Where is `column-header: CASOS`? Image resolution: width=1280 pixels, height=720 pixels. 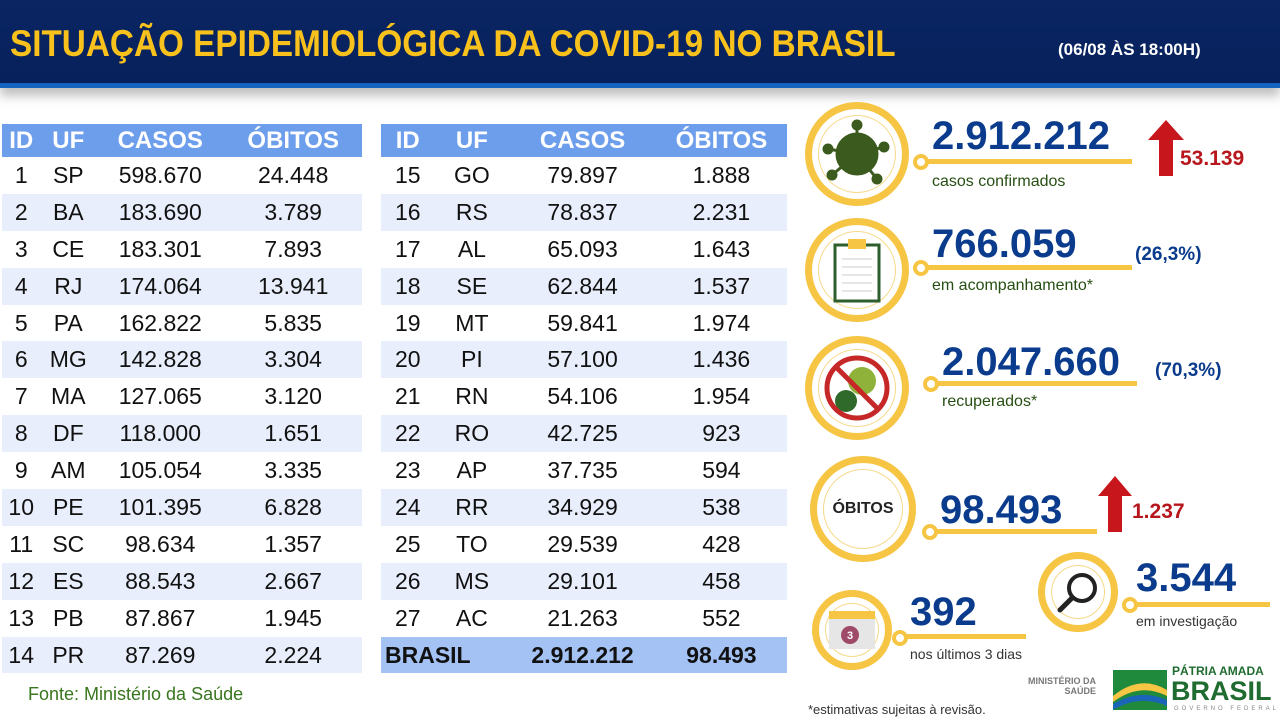
column-header: CASOS is located at coordinates (582, 140).